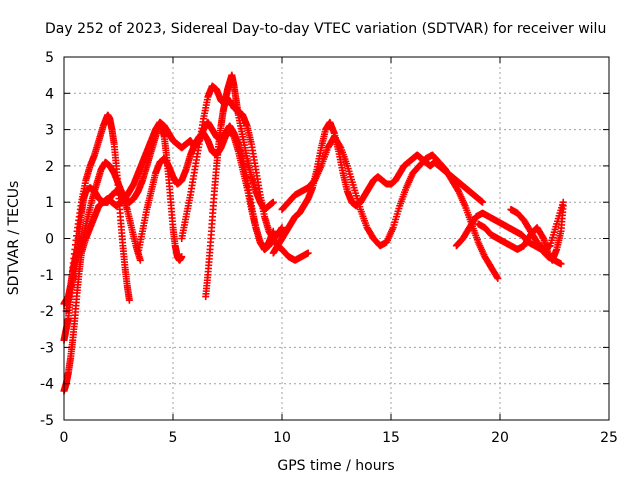 Image resolution: width=640 pixels, height=480 pixels. Describe the element at coordinates (47, 385) in the screenshot. I see `y-tick-label: -4` at that location.